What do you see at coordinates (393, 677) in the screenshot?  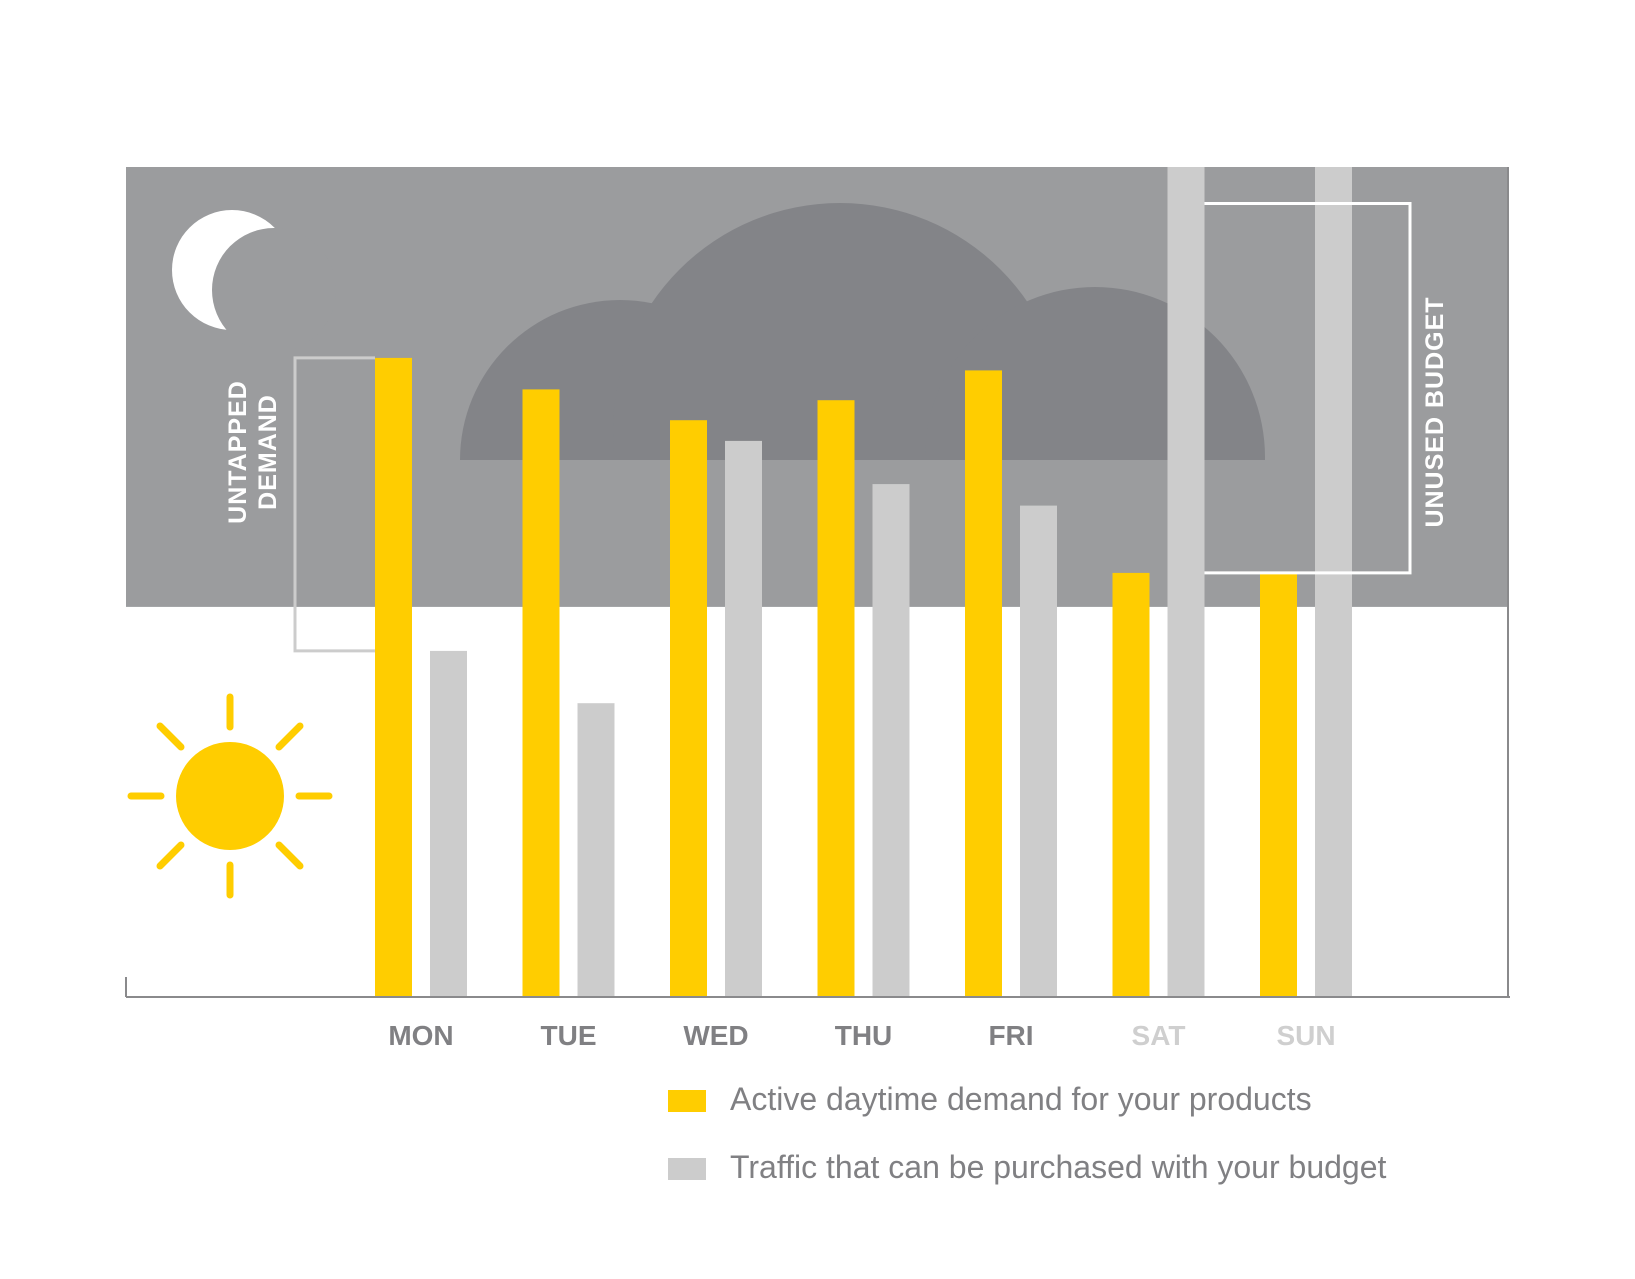 I see `bar-demand-mon` at bounding box center [393, 677].